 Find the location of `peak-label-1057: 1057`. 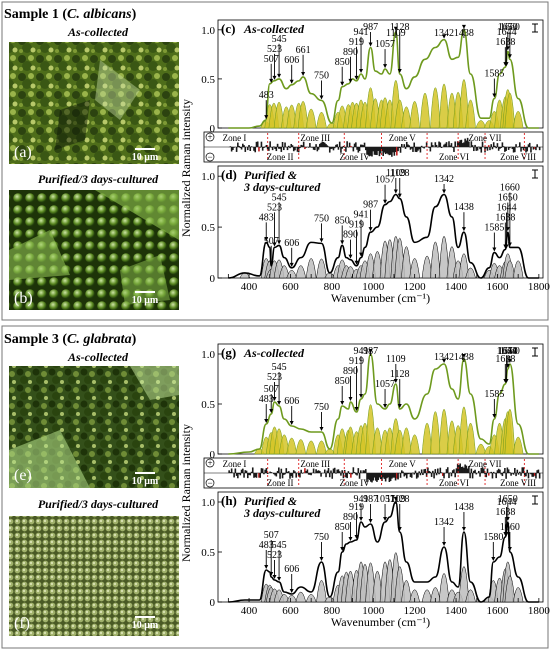

peak-label-1057: 1057 is located at coordinates (385, 44).